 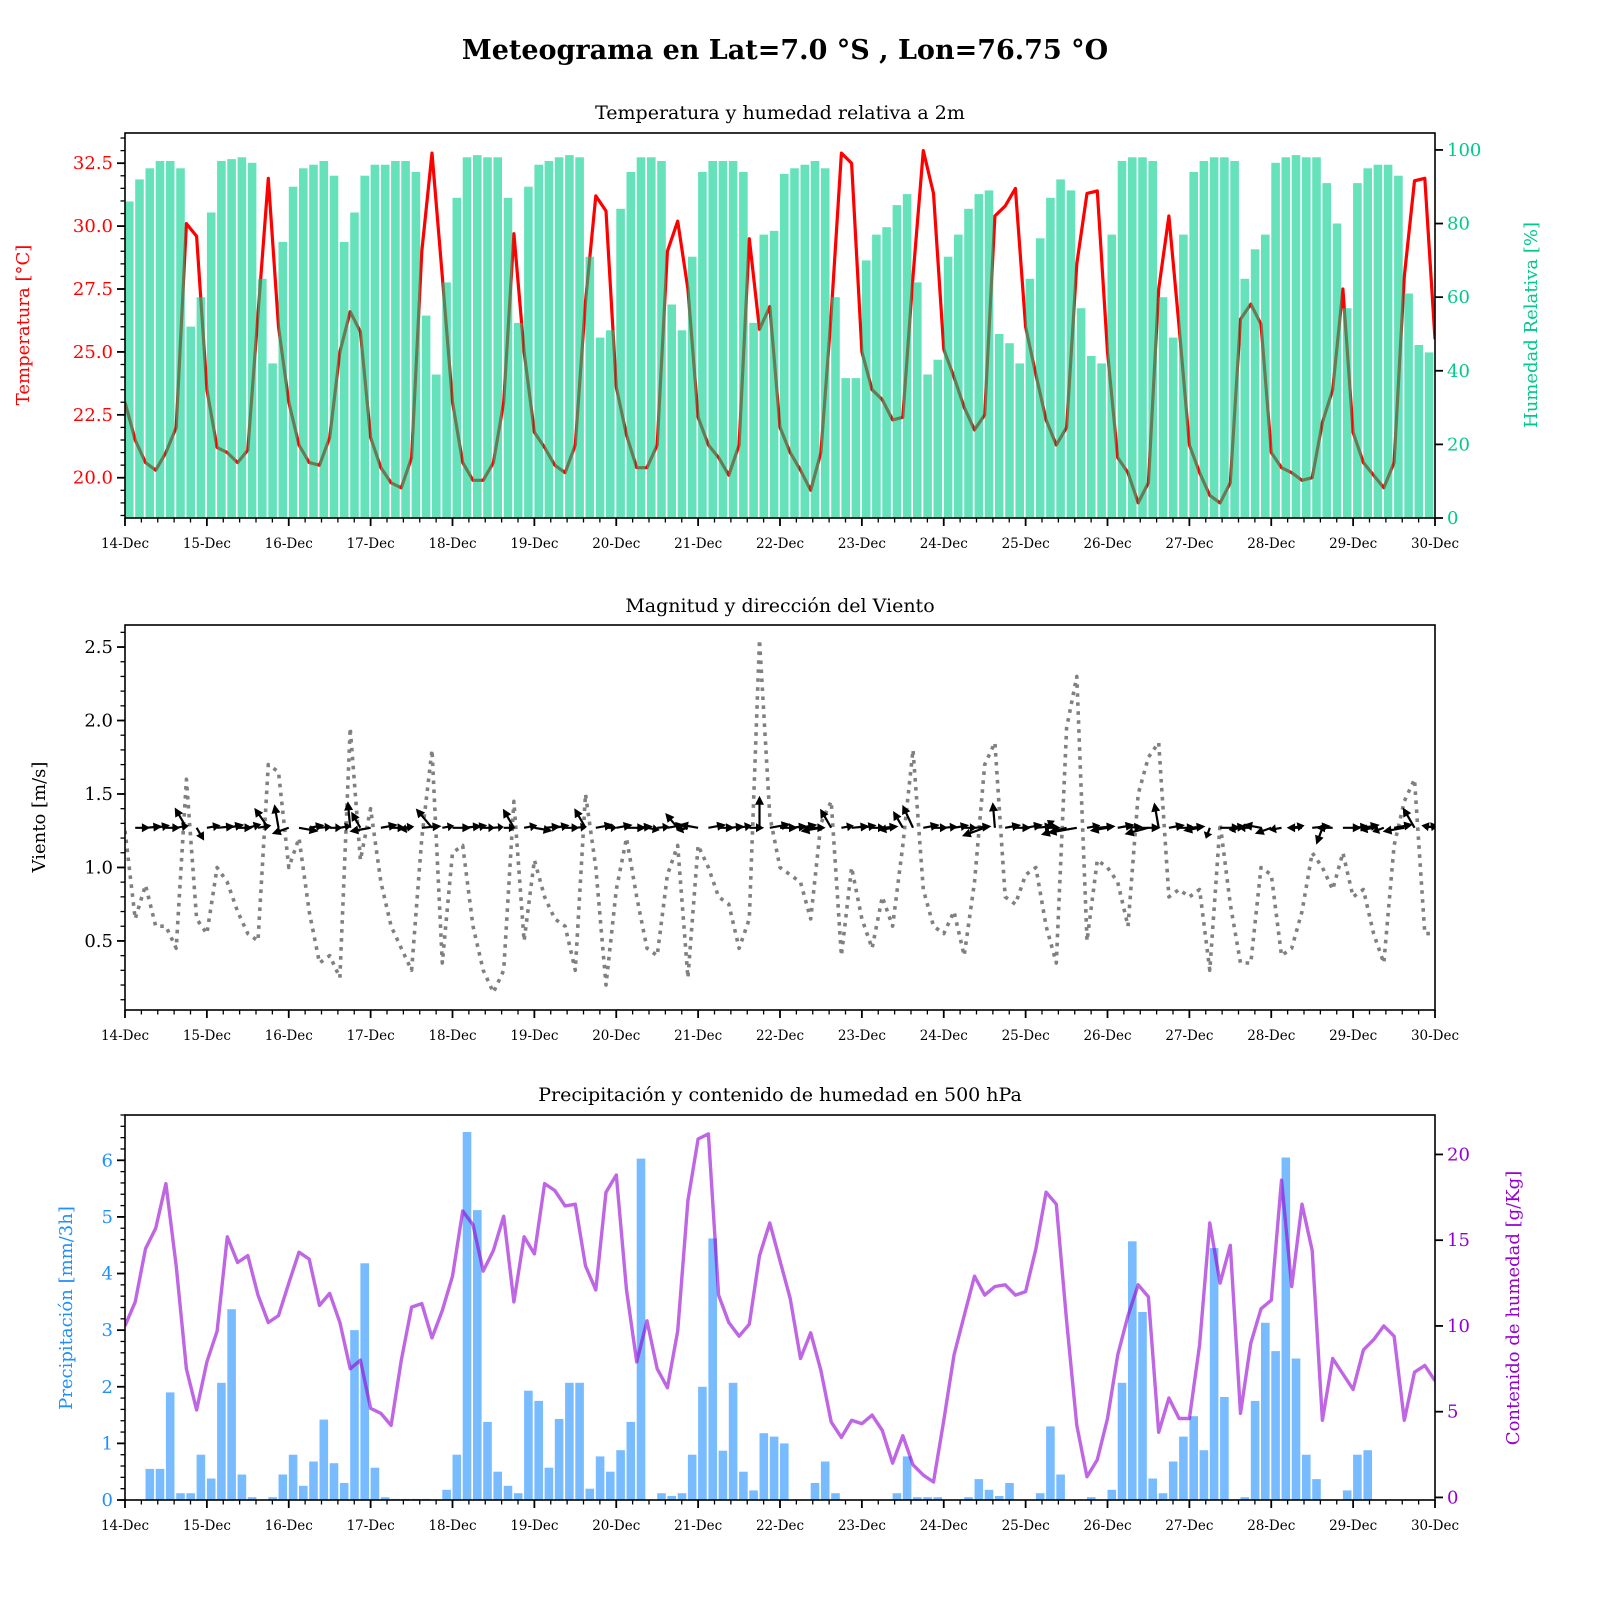 What do you see at coordinates (452, 1526) in the screenshot?
I see `x-tick-label: 18-Dec` at bounding box center [452, 1526].